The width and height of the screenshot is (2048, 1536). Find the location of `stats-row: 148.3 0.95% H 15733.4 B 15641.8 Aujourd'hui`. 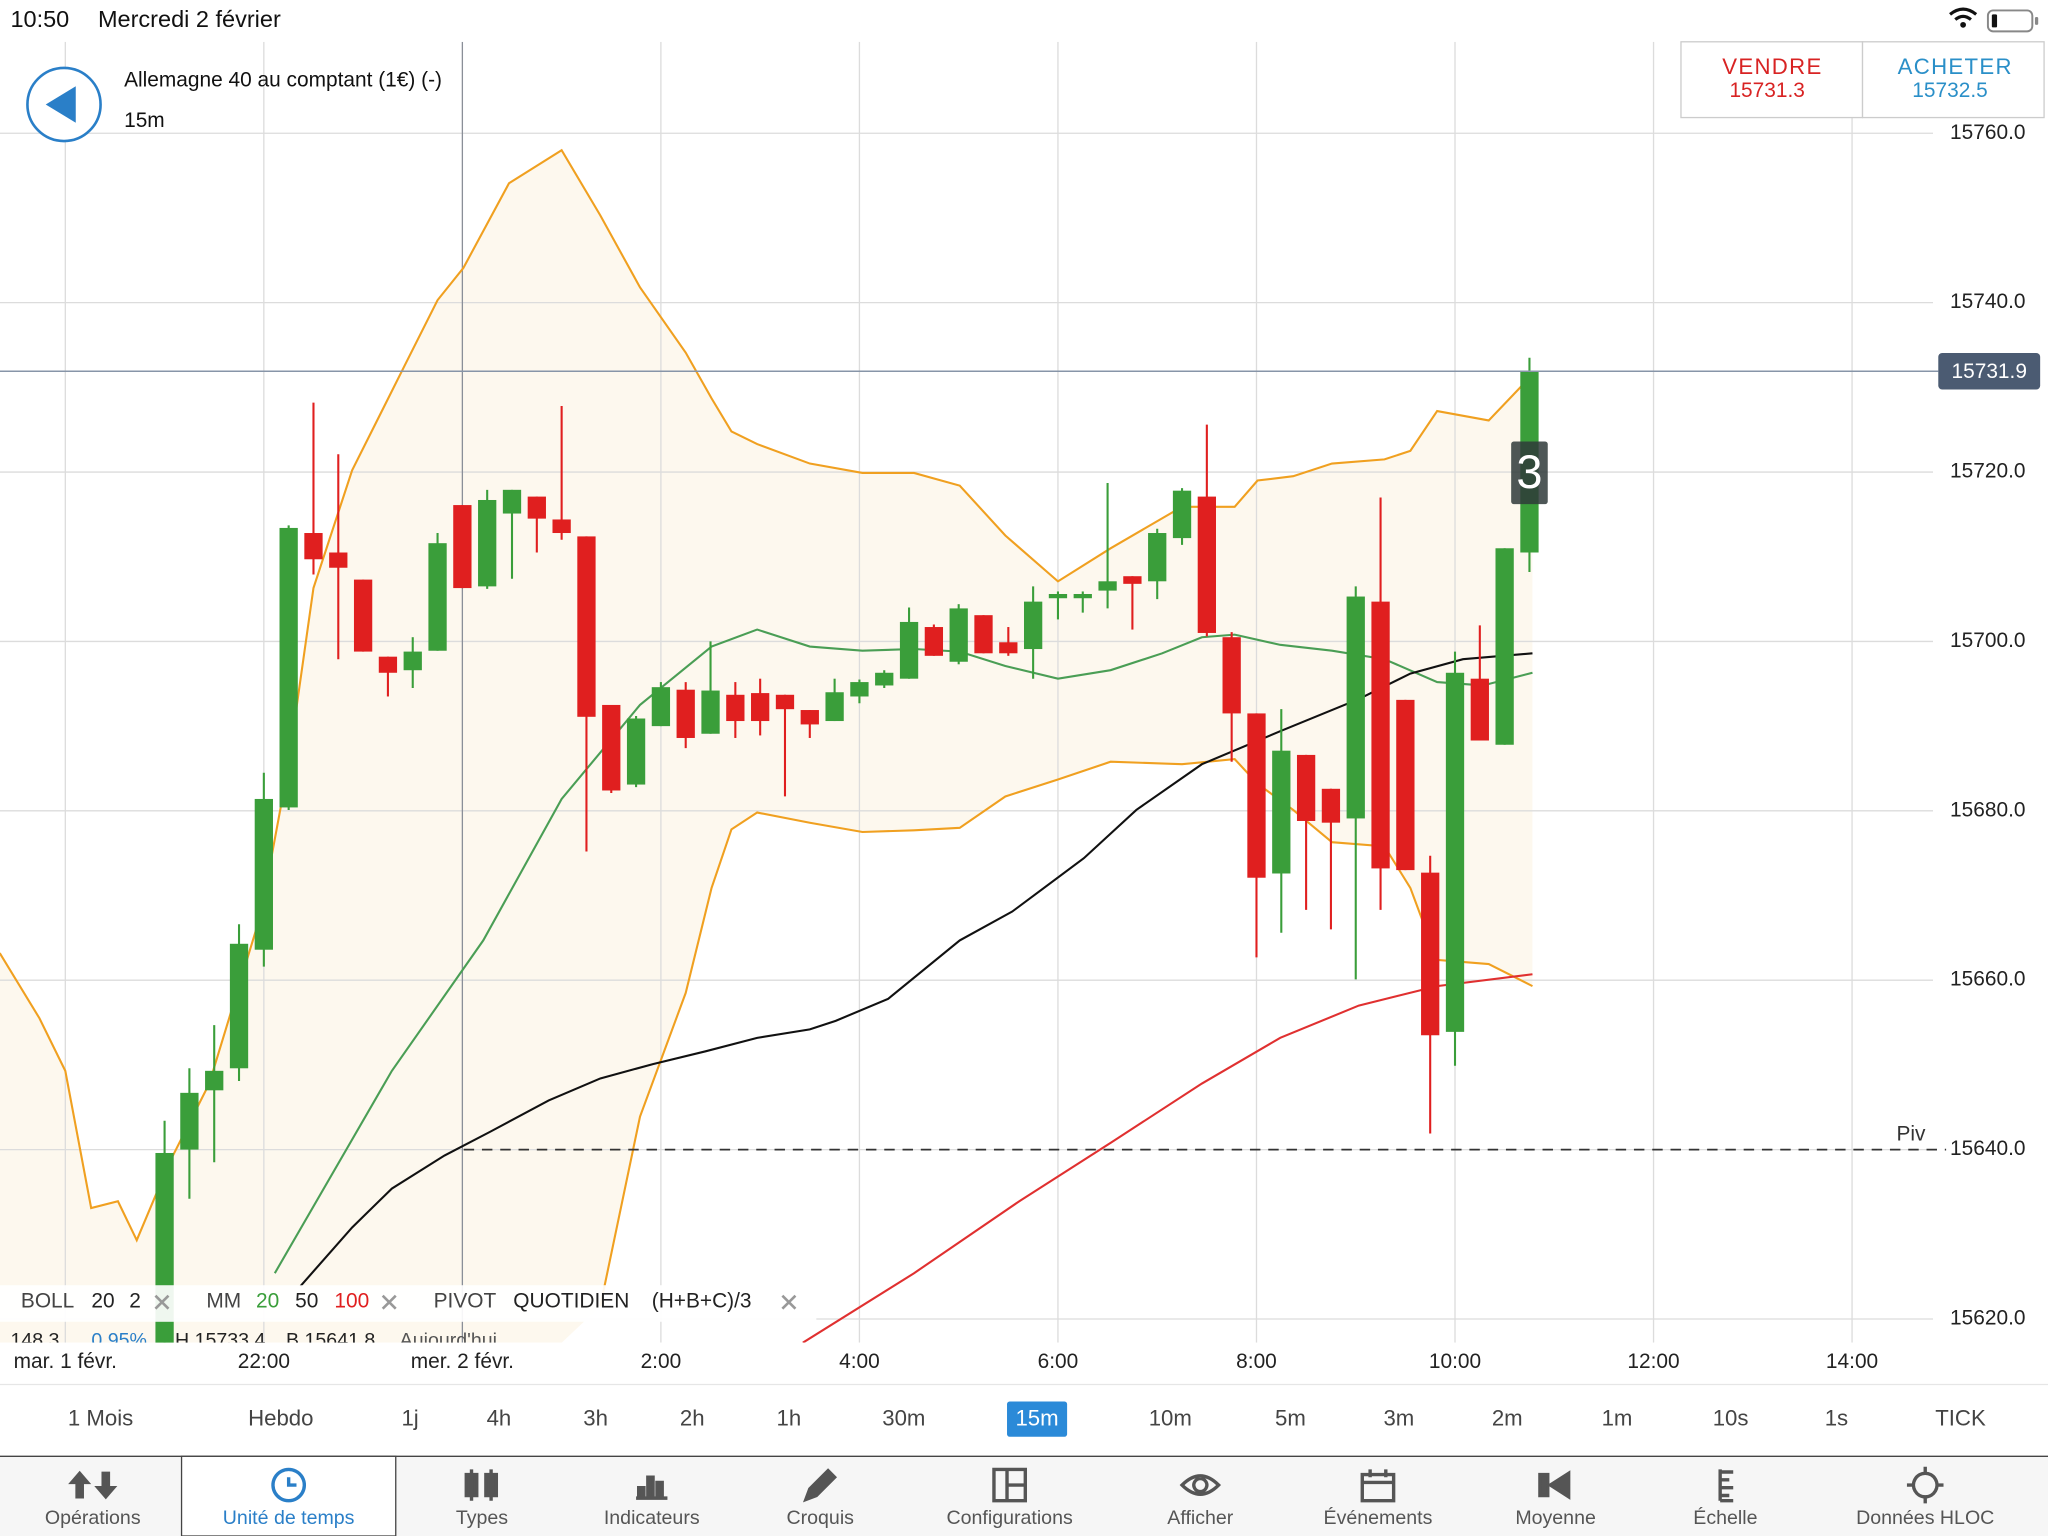

stats-row: 148.3 0.95% H 15733.4 B 15641.8 Aujourd'hui is located at coordinates (253, 1341).